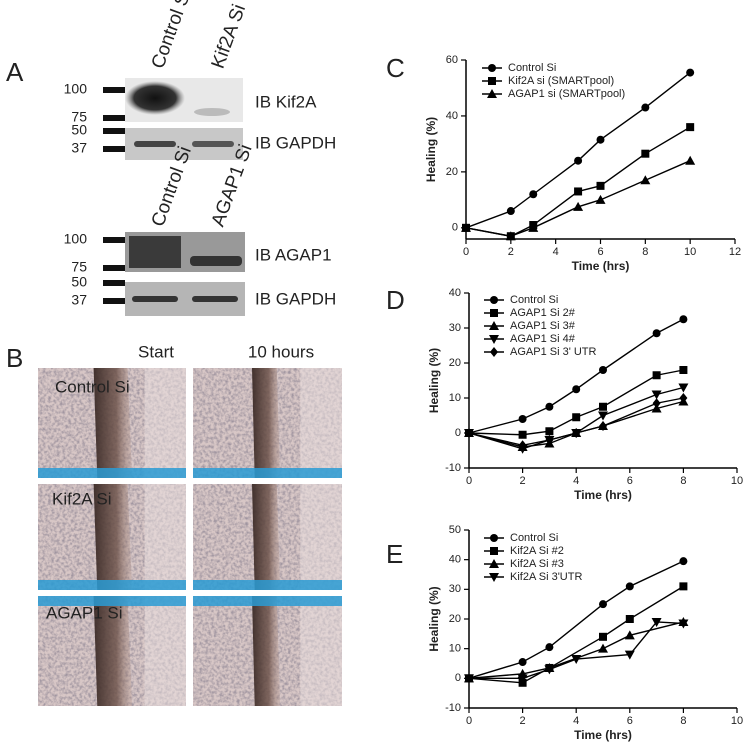 The height and width of the screenshot is (754, 745). What do you see at coordinates (452, 60) in the screenshot?
I see `y-tick-label: 60` at bounding box center [452, 60].